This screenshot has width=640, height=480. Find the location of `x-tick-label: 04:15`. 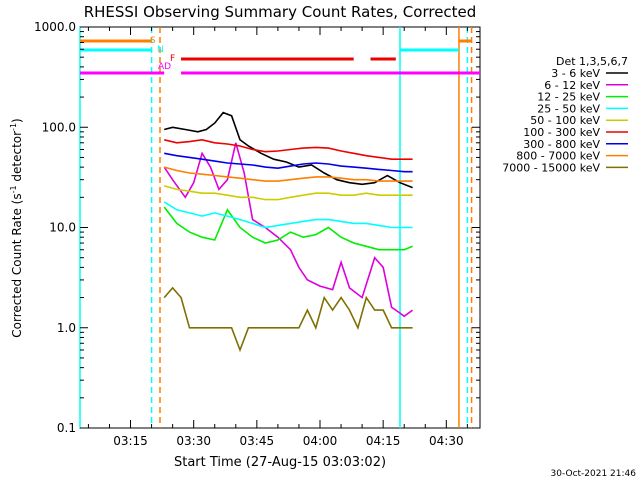

x-tick-label: 04:15 is located at coordinates (383, 441).